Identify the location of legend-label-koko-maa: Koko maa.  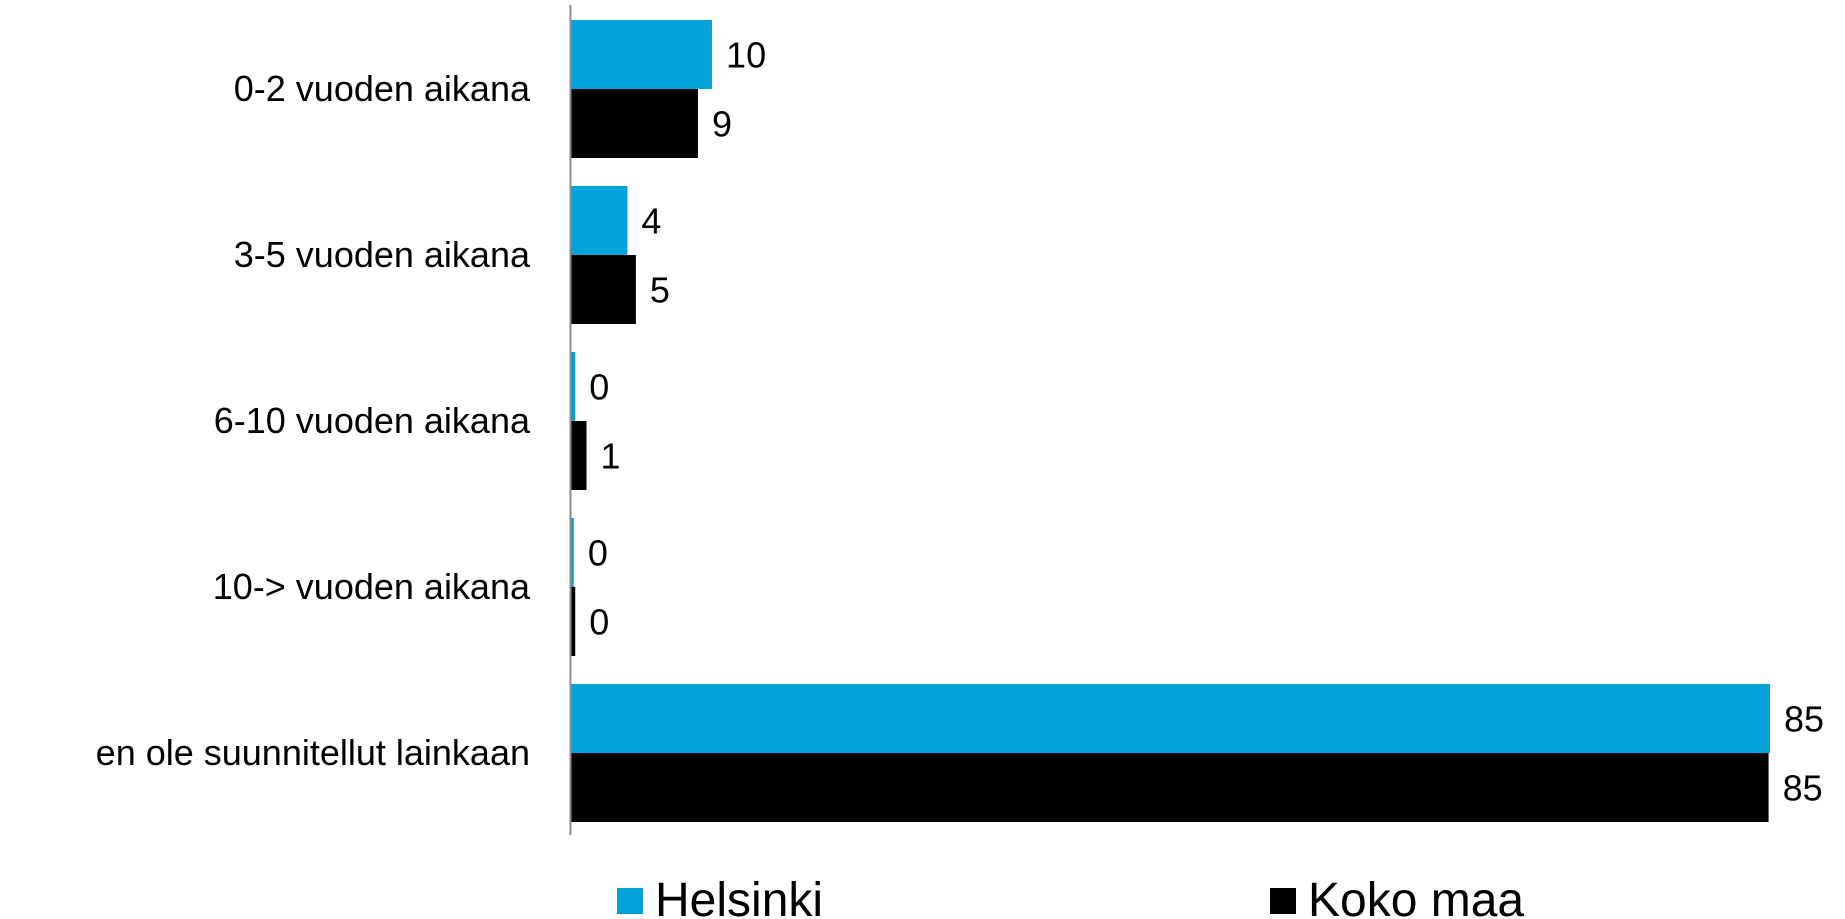
(1416, 896).